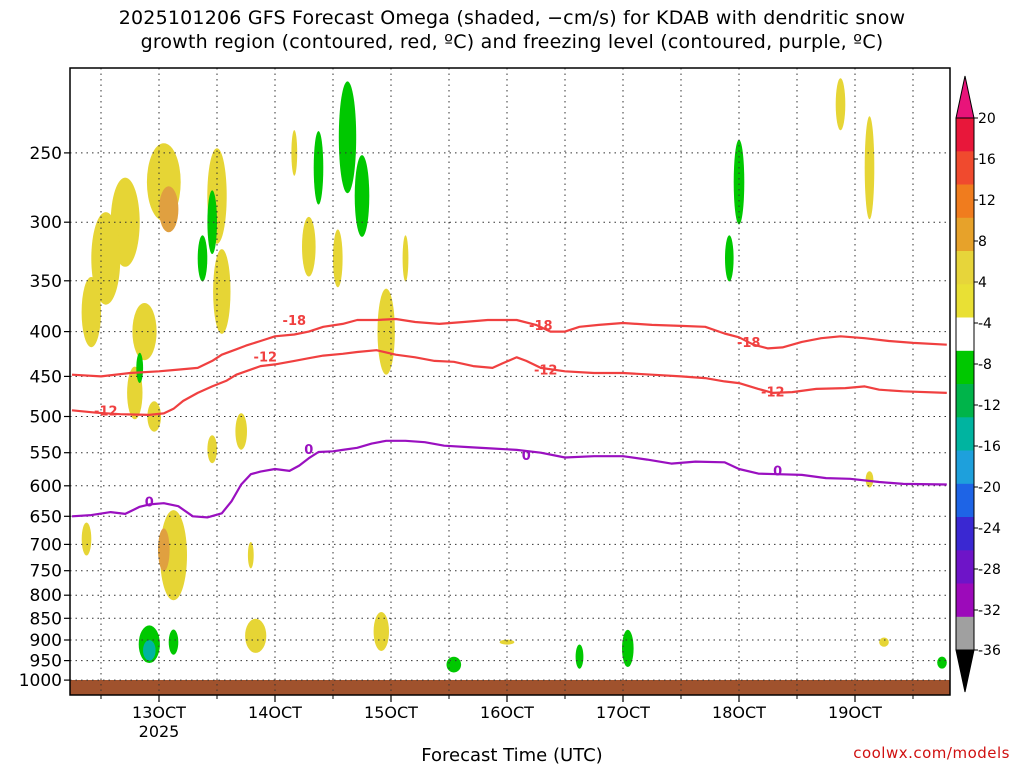 This screenshot has height=768, width=1024. Describe the element at coordinates (989, 406) in the screenshot. I see `colorbar-label: -12` at that location.